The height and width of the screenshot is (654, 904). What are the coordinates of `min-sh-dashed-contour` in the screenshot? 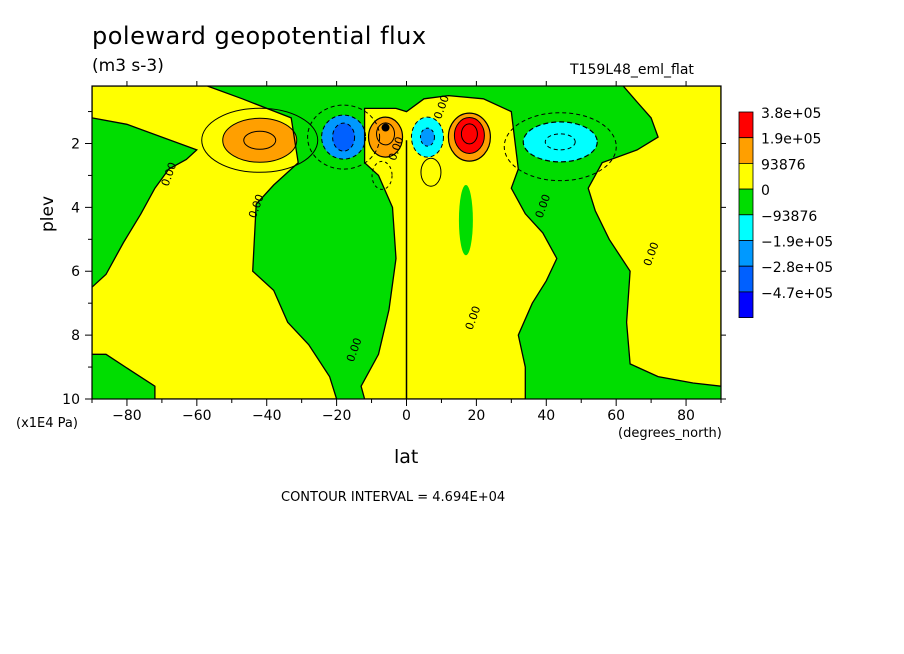 It's located at (344, 137).